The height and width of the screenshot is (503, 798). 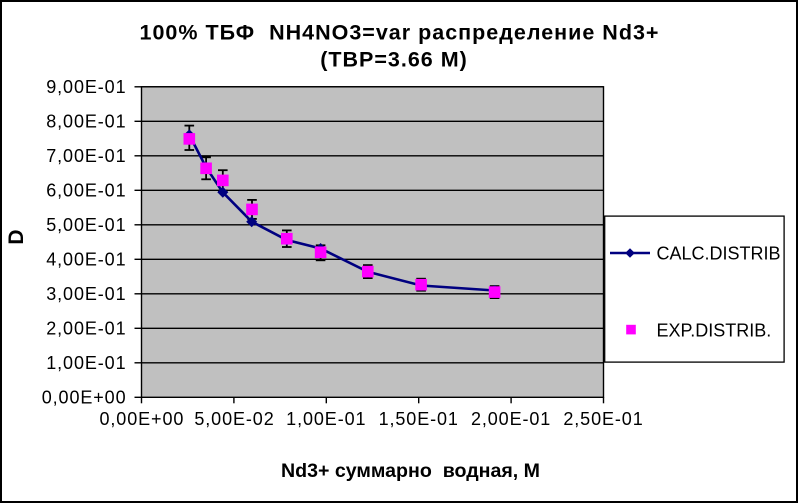 I want to click on svg-text: 2,50E-01, so click(x=603, y=419).